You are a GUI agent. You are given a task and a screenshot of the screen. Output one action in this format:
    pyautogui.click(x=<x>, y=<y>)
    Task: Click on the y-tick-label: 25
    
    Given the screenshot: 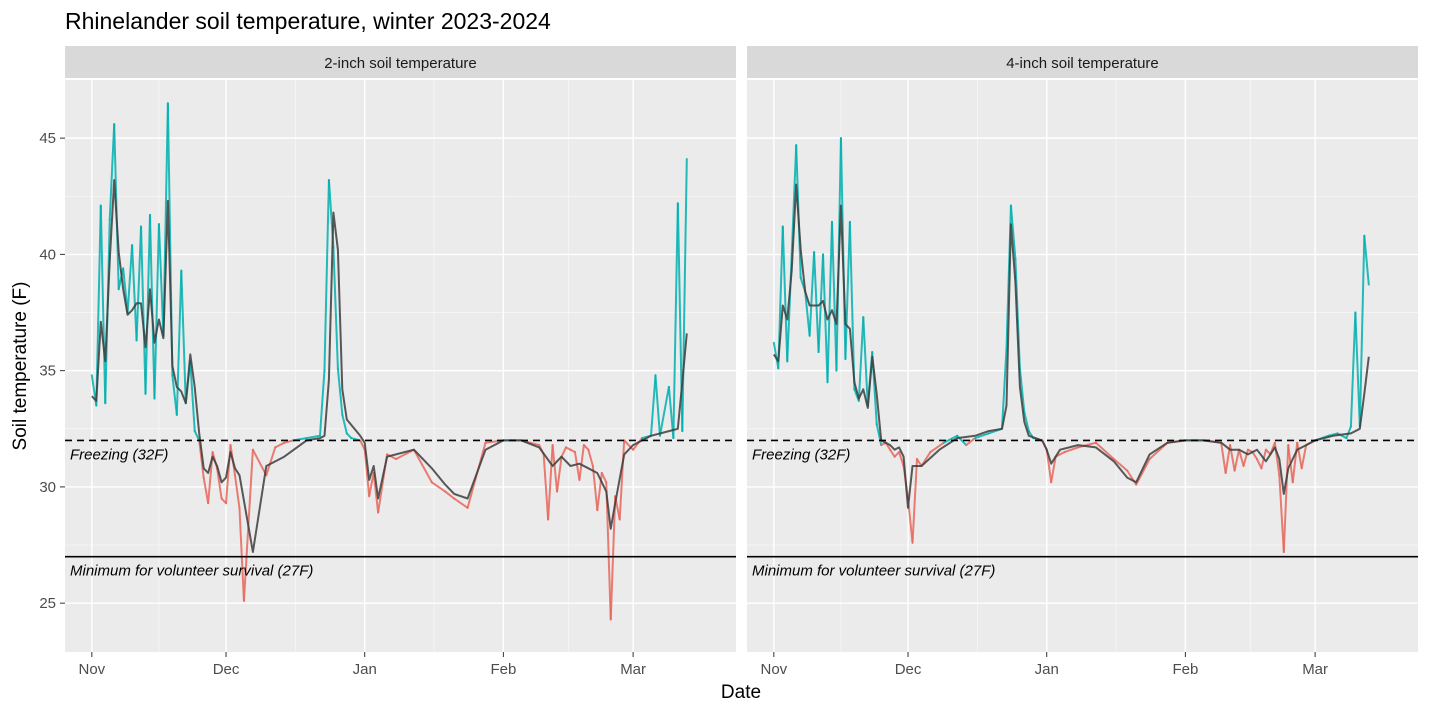 What is the action you would take?
    pyautogui.click(x=47, y=603)
    